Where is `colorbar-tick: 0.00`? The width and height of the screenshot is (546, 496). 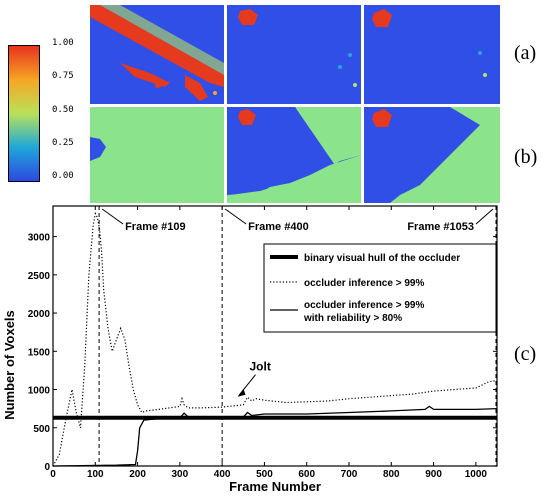
colorbar-tick: 0.00 is located at coordinates (63, 176).